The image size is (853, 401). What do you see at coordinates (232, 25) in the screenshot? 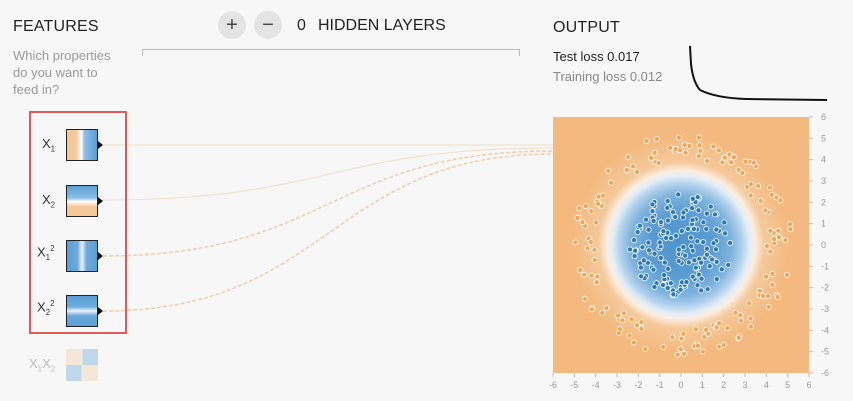
I see `add-layer-button: +` at bounding box center [232, 25].